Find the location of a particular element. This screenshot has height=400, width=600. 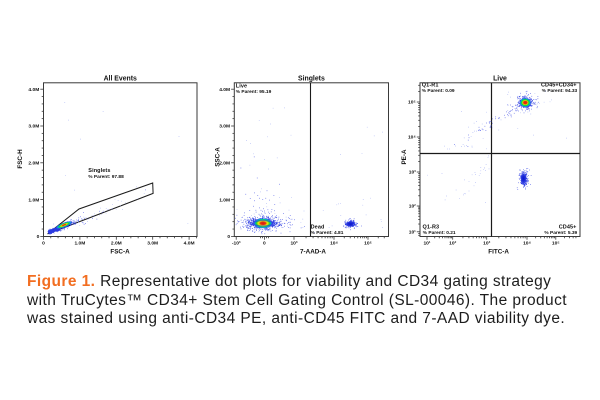

svg-text: SSC-A is located at coordinates (217, 157).